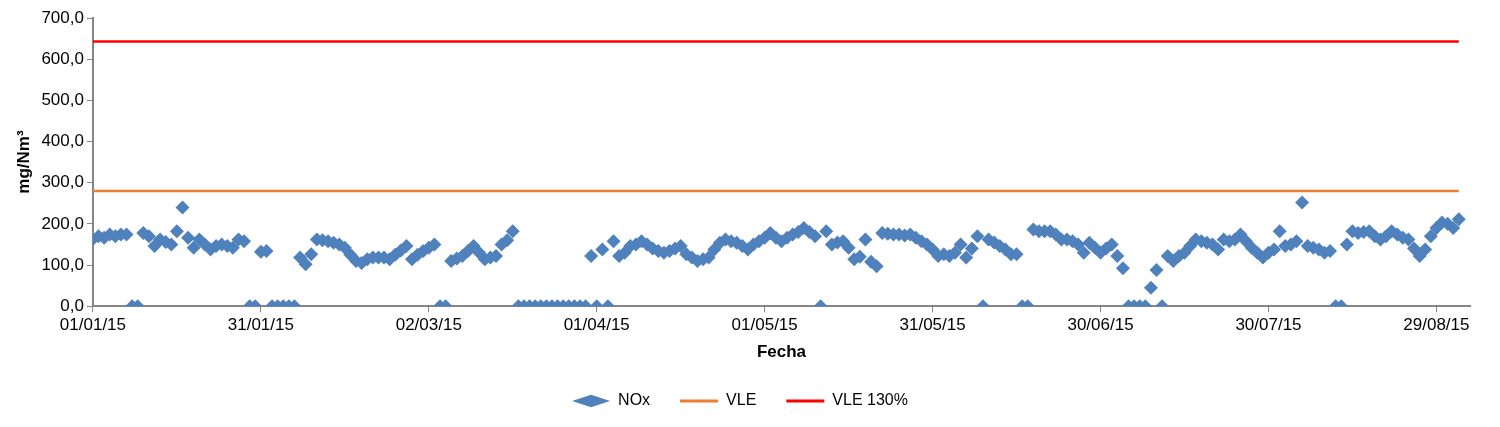  What do you see at coordinates (62, 58) in the screenshot?
I see `y-tick-label: 600,0` at bounding box center [62, 58].